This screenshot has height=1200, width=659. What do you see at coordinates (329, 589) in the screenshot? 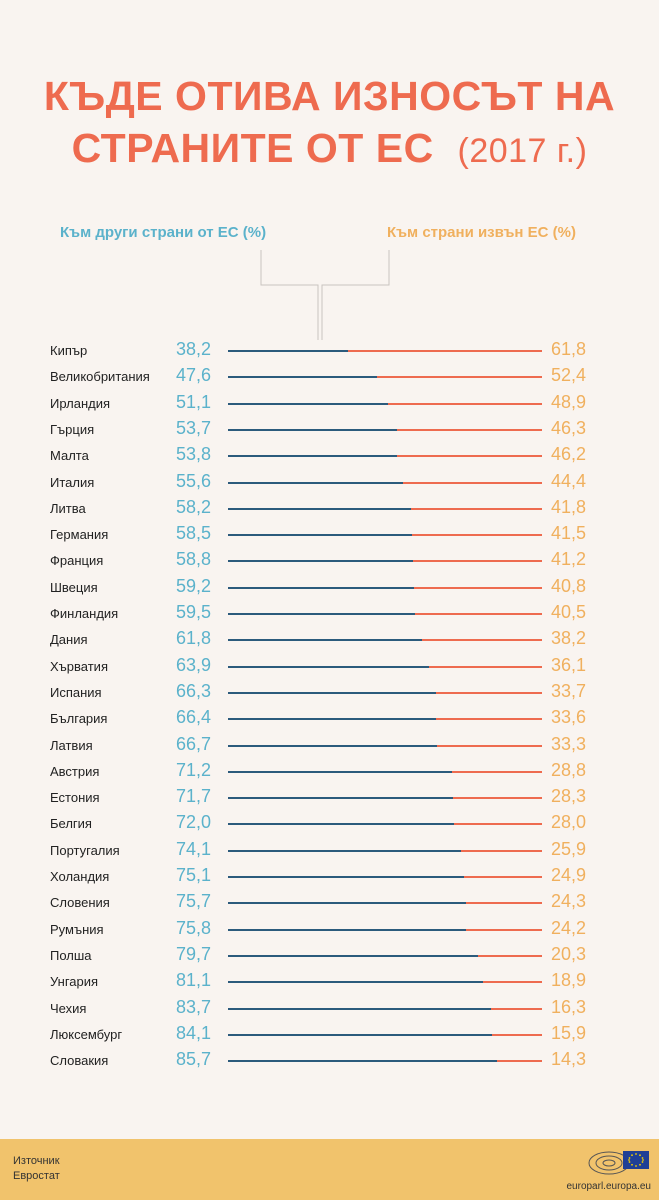
I see `chart-row: Швеция 59,2 40,8` at bounding box center [329, 589].